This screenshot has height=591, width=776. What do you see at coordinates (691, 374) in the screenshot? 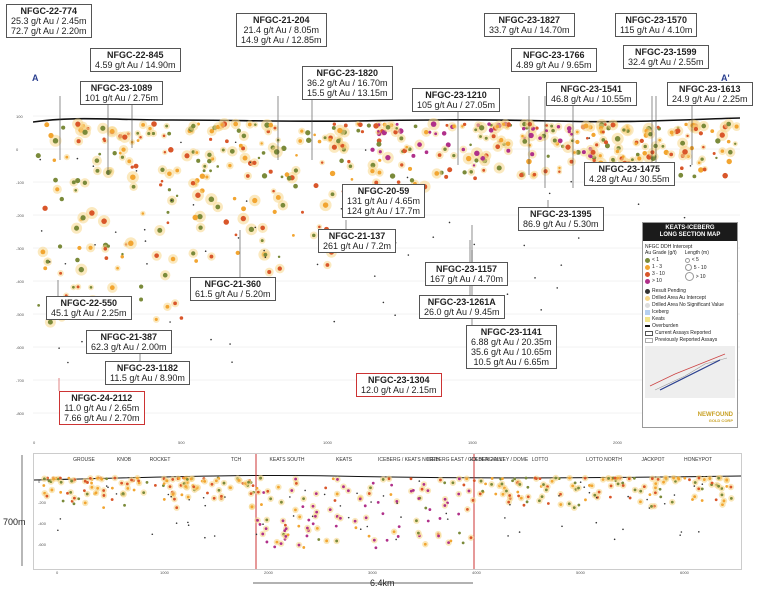
I see `road-line` at bounding box center [691, 374].